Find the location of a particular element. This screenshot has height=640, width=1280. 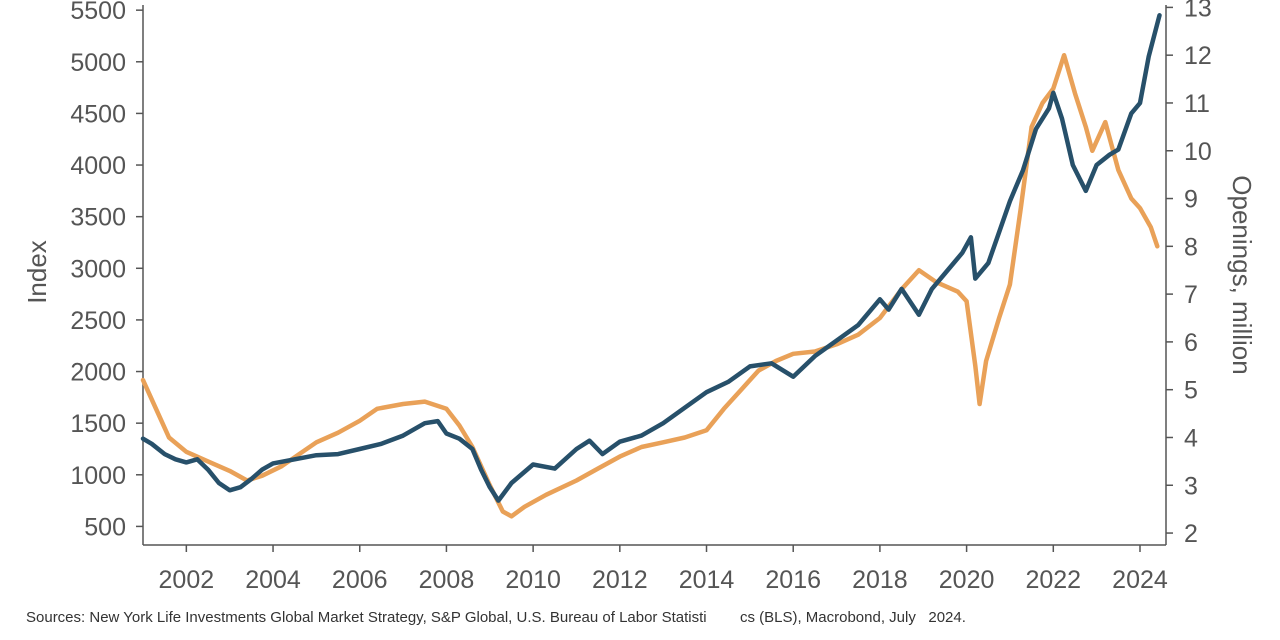

x-tick-label: 2024 is located at coordinates (1140, 580).